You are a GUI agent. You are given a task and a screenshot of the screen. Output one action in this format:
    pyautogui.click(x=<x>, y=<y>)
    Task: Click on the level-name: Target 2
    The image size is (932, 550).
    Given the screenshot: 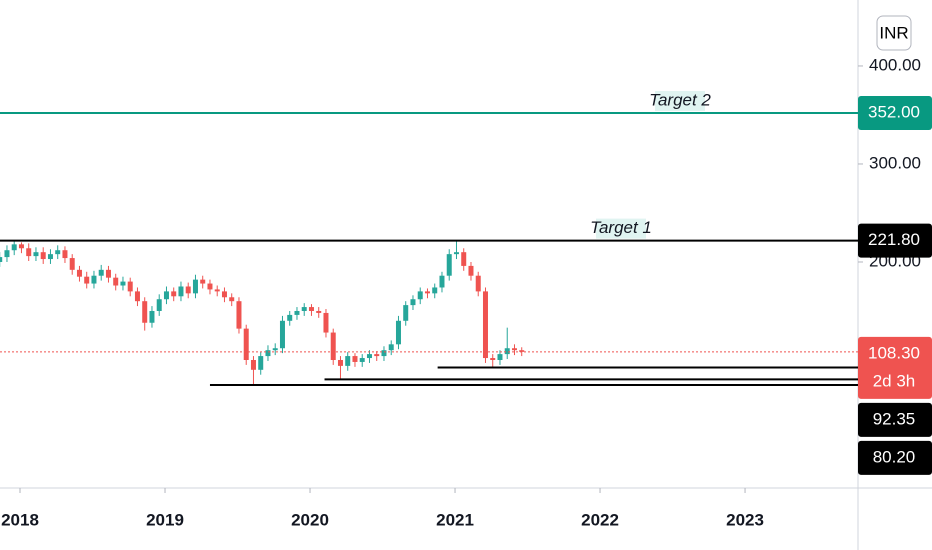 What is the action you would take?
    pyautogui.click(x=680, y=99)
    